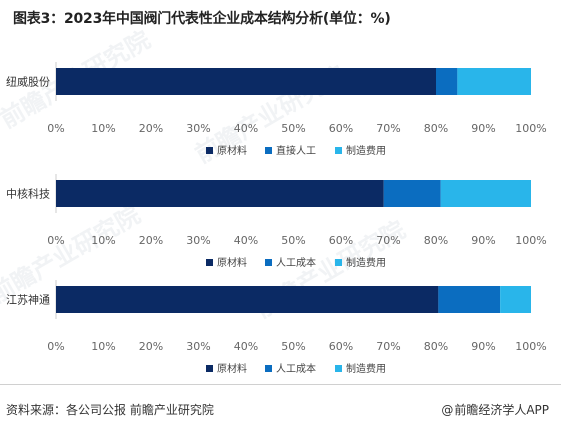  I want to click on chart-title: 图表3：2023年中国阀门代表性企业成本结构分析(单位：%), so click(202, 19).